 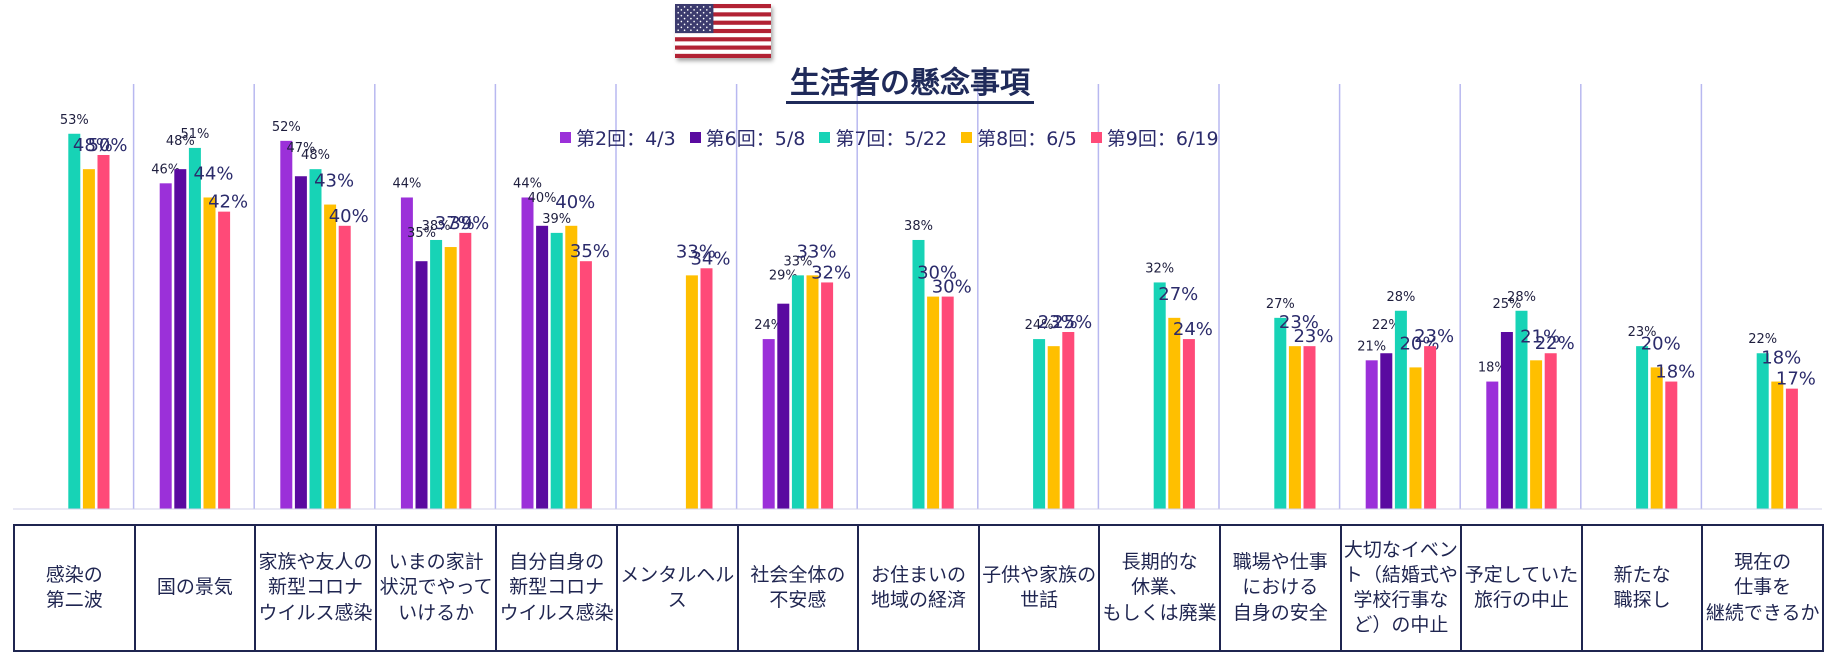 What do you see at coordinates (1162, 139) in the screenshot?
I see `legend-label: 第9回：6/19` at bounding box center [1162, 139].